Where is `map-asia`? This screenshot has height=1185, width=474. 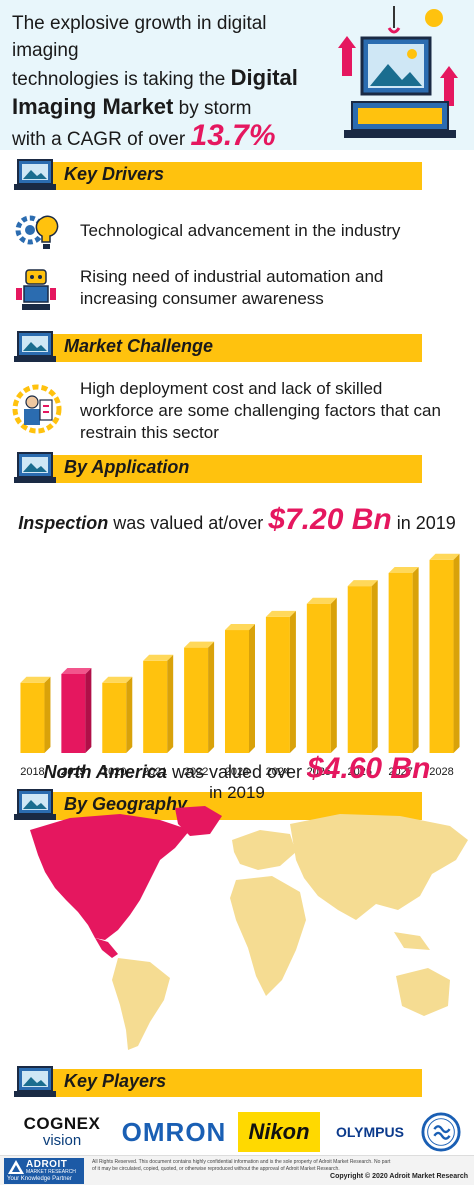 map-asia is located at coordinates (379, 867).